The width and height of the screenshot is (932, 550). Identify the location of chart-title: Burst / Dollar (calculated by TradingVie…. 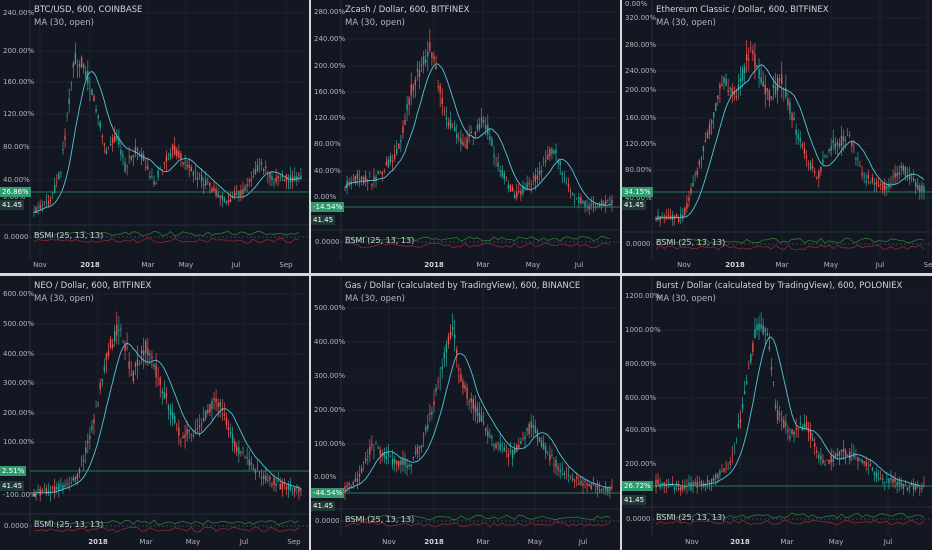
(779, 286).